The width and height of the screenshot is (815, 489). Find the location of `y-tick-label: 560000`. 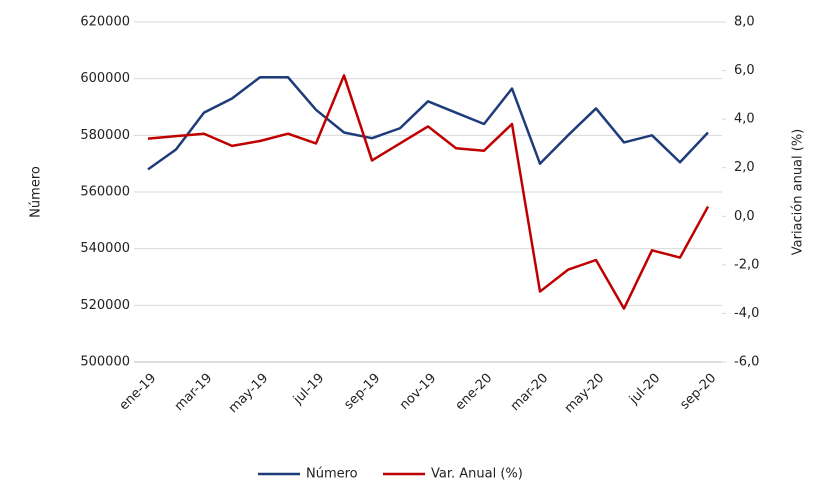

y-tick-label: 560000 is located at coordinates (105, 192).